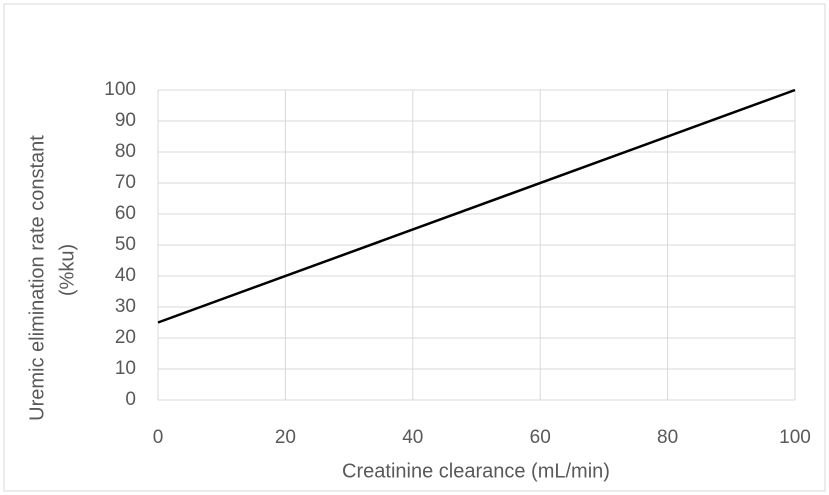 The height and width of the screenshot is (495, 829). What do you see at coordinates (125, 182) in the screenshot?
I see `y-tick-label: 70` at bounding box center [125, 182].